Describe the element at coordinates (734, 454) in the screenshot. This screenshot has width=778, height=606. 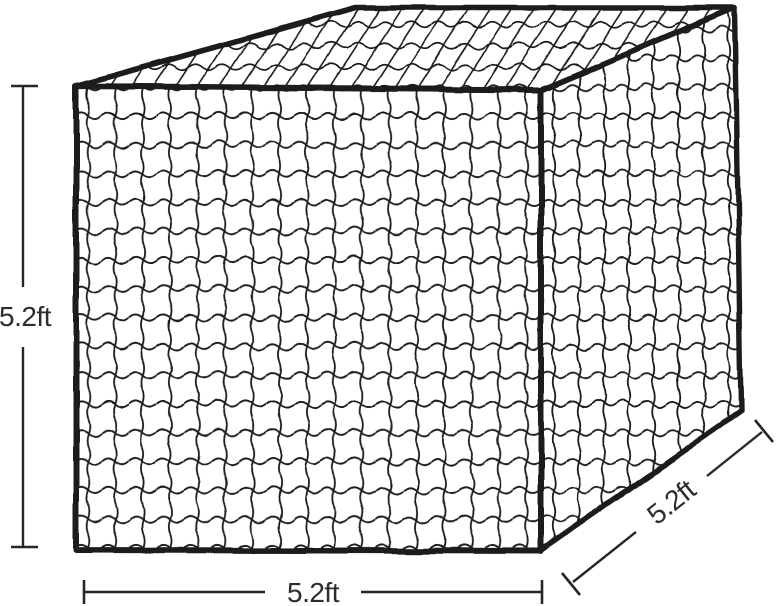
I see `depth-dimension-upper-line` at that location.